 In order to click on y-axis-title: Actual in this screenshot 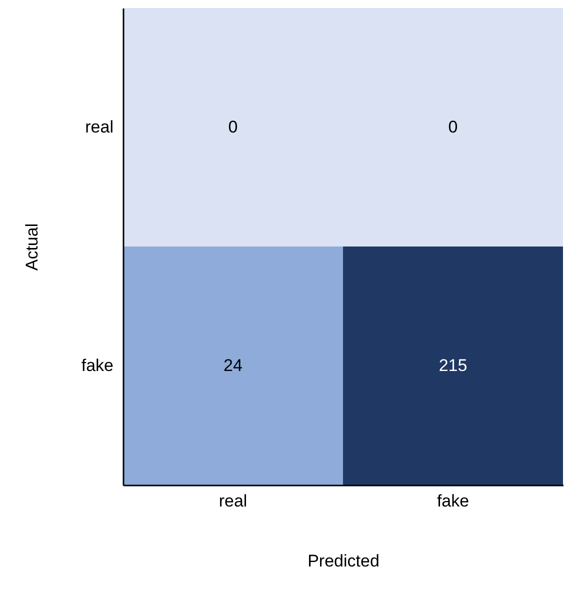, I will do `click(32, 247)`.